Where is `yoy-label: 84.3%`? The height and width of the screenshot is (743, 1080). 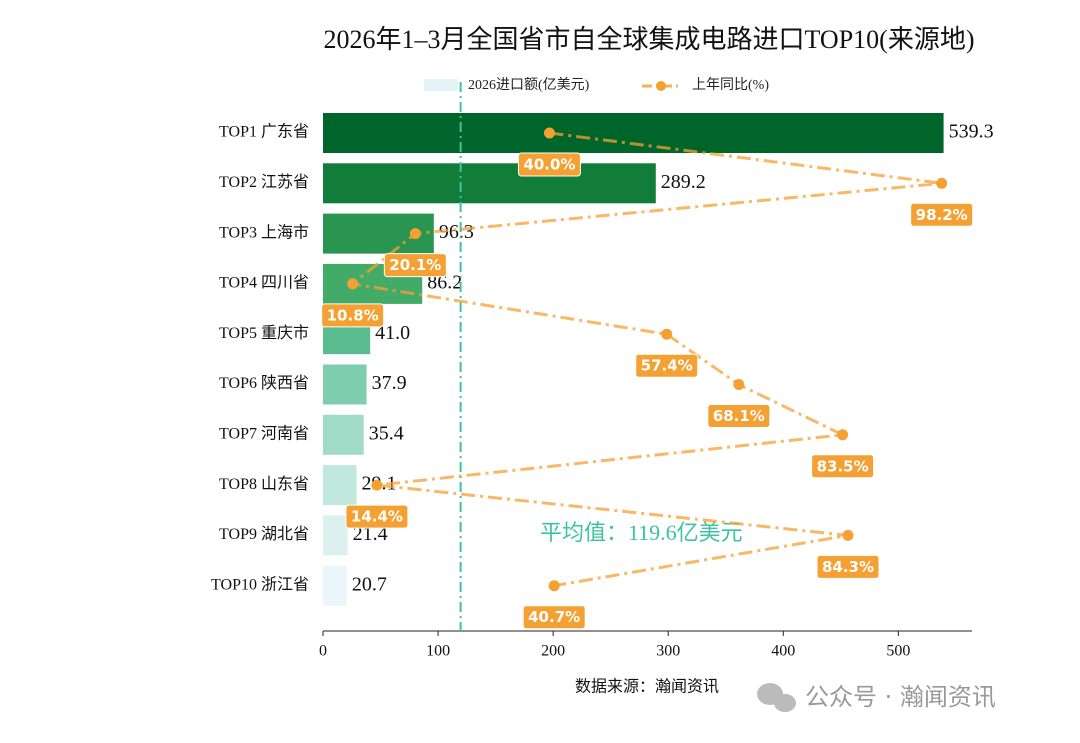
yoy-label: 84.3% is located at coordinates (848, 567).